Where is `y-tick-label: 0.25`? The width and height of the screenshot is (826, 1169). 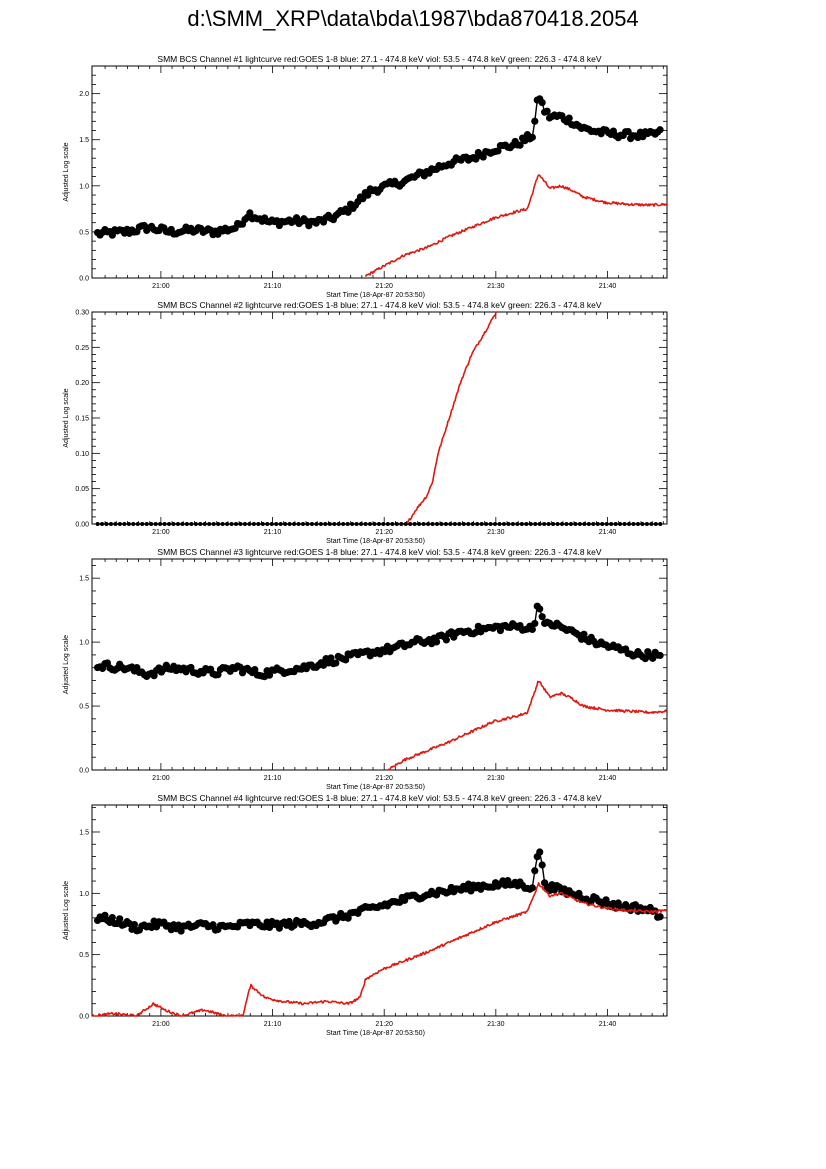 y-tick-label: 0.25 is located at coordinates (82, 348).